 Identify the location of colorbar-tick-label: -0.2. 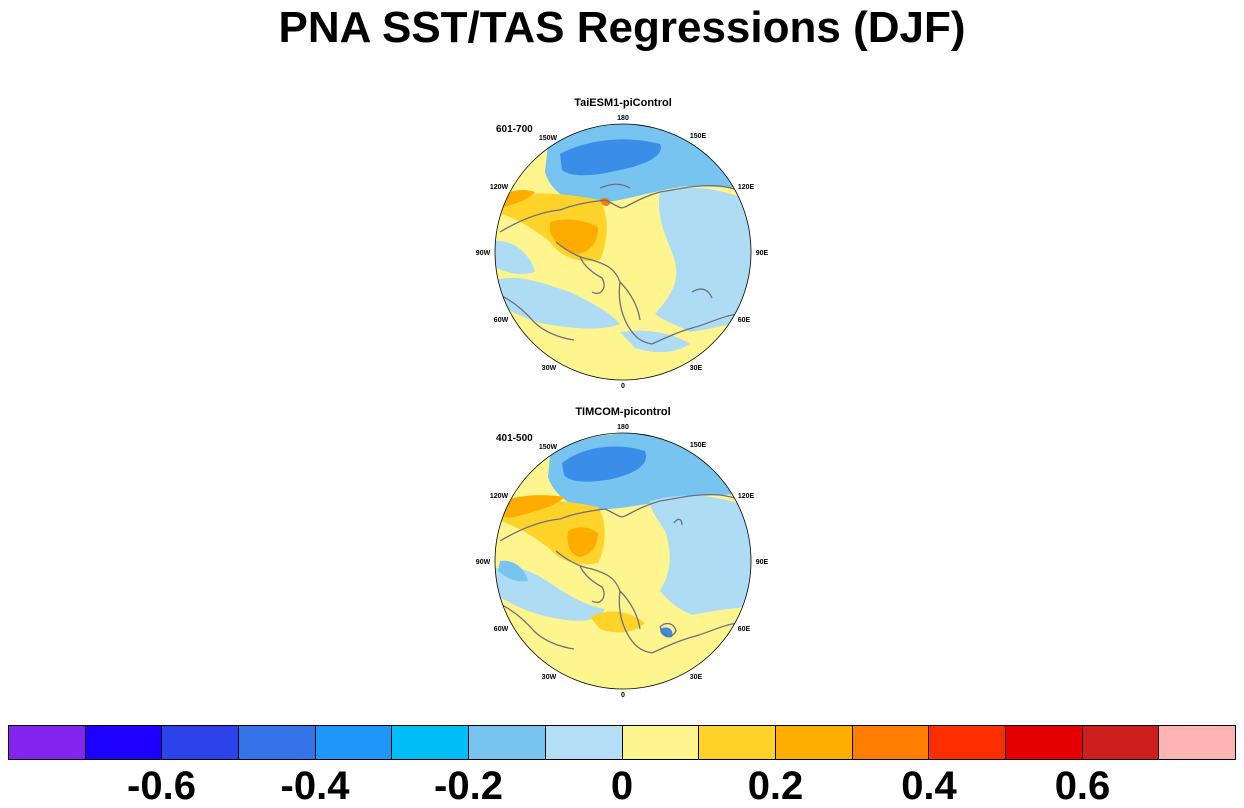
(468, 786).